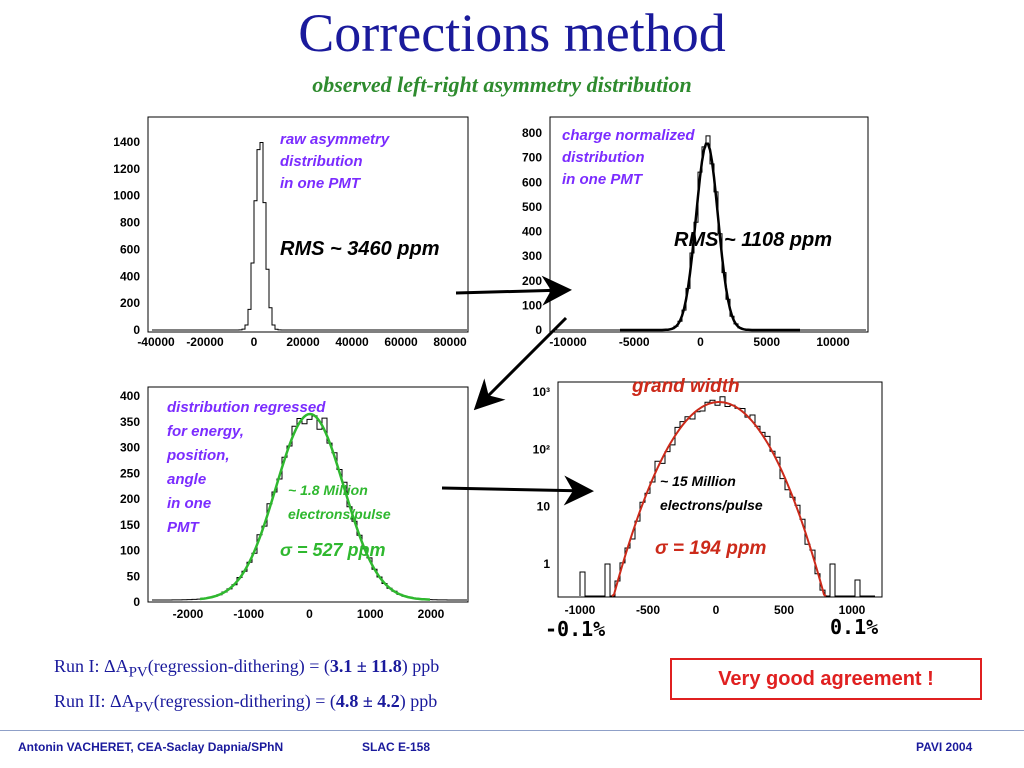  Describe the element at coordinates (532, 281) in the screenshot. I see `charge-y-tick-6: 200` at that location.